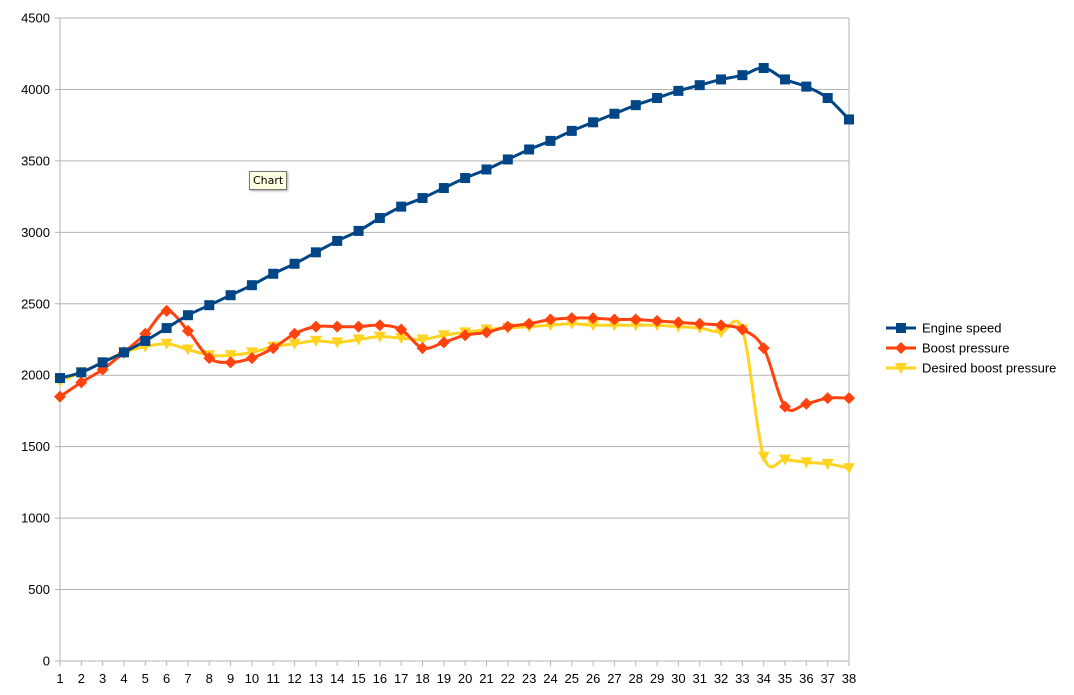  I want to click on y-tick-label: 3500, so click(35, 160).